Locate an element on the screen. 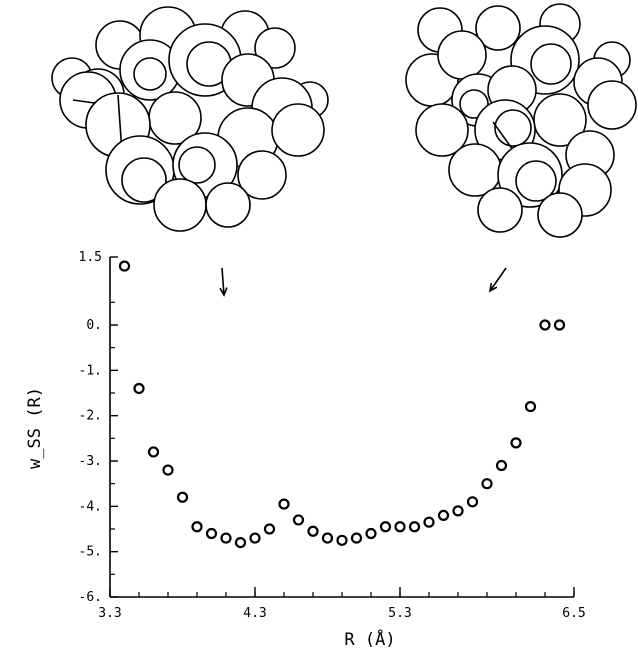  bond-line is located at coordinates (503, 136).